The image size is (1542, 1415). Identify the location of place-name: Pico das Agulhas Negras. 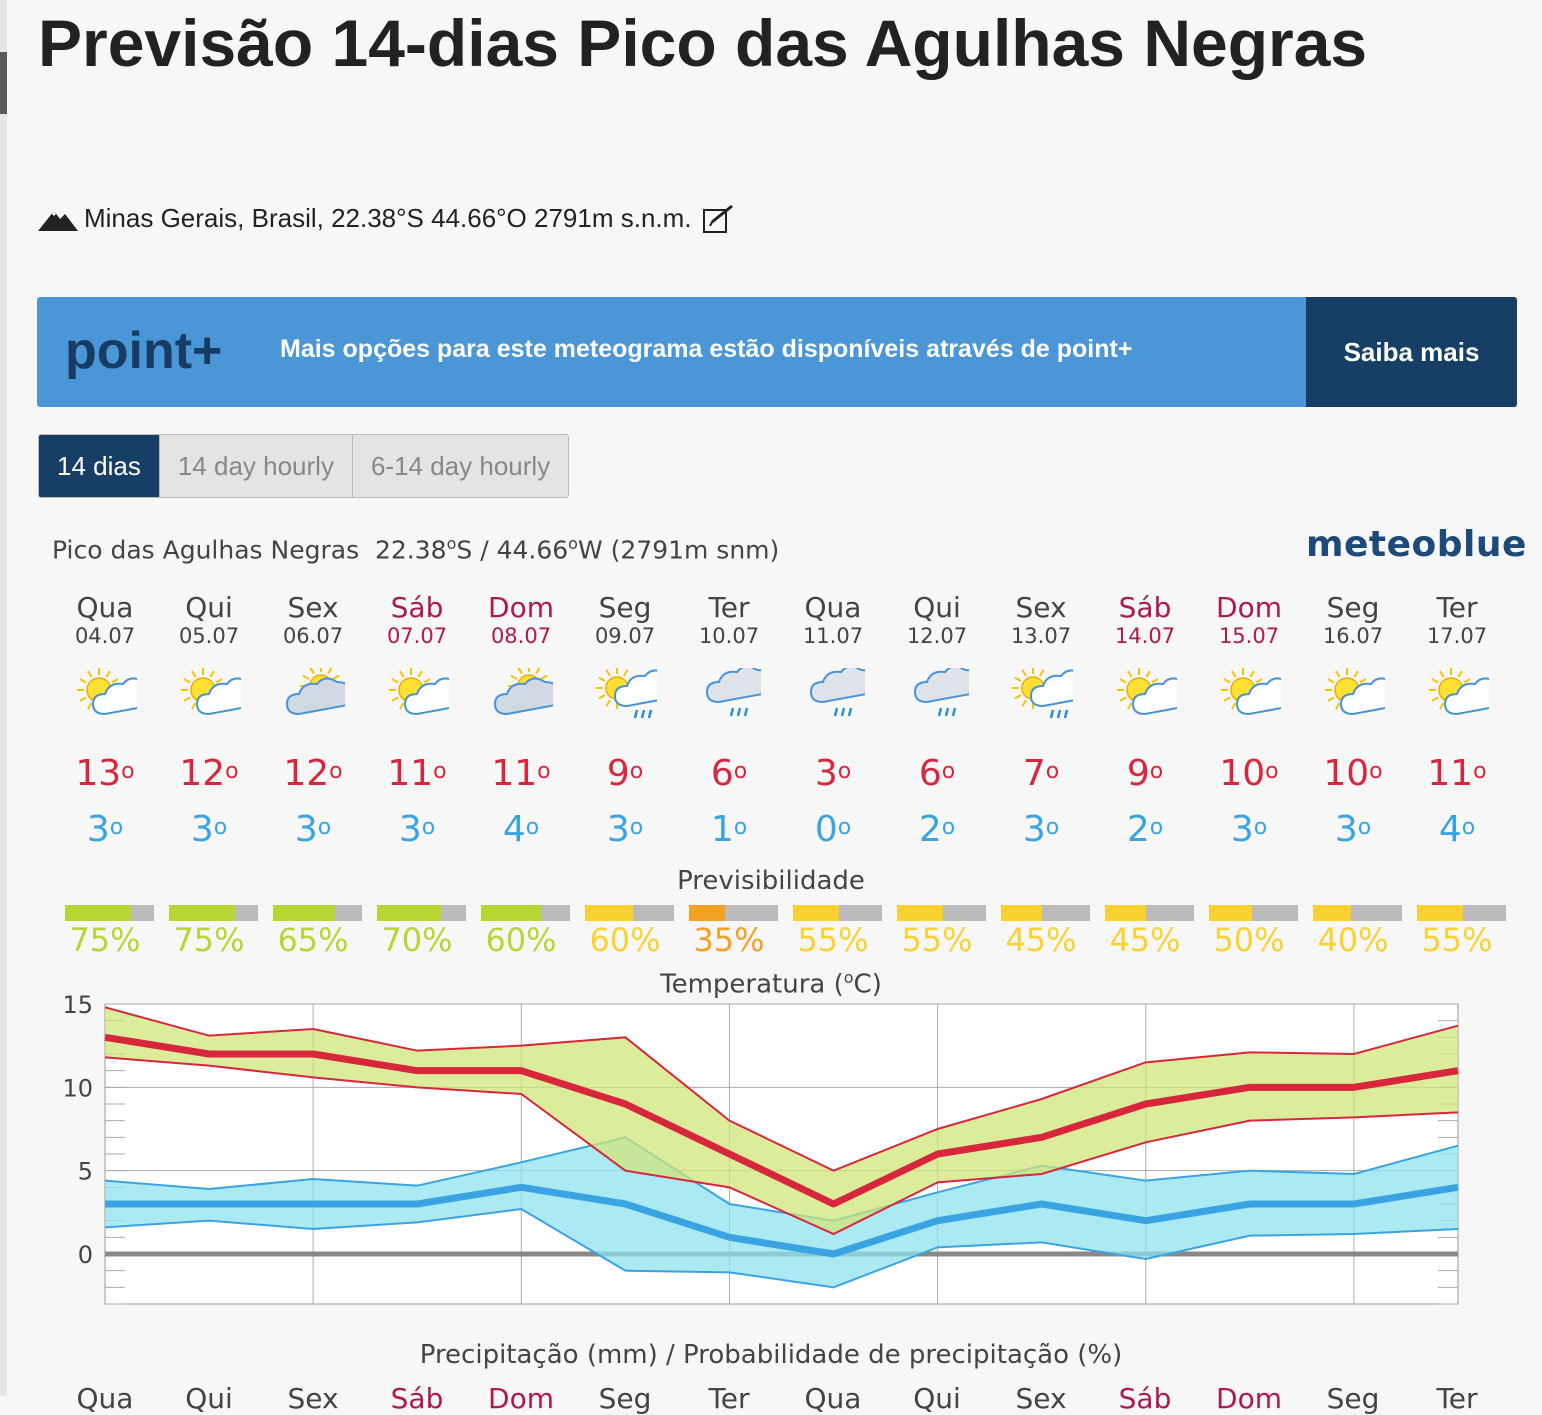
(206, 550).